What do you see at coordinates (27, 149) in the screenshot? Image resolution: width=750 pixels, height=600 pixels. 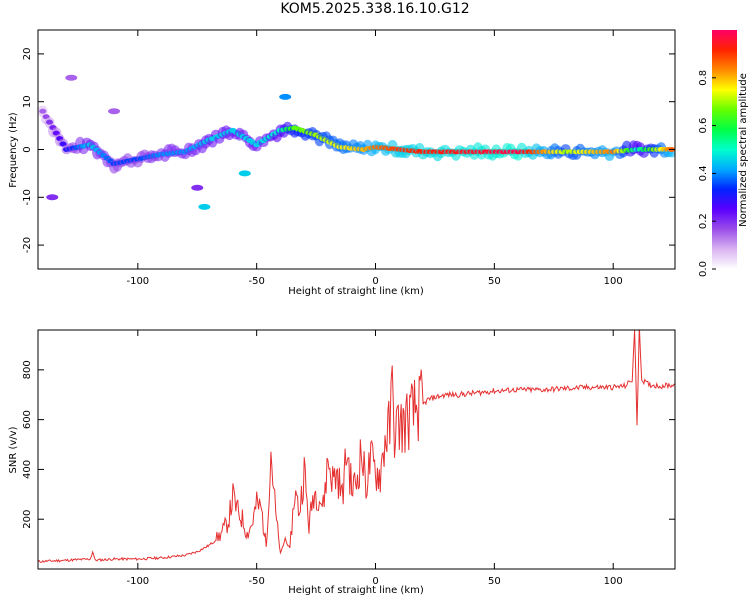 I see `y-tick-label: 0` at bounding box center [27, 149].